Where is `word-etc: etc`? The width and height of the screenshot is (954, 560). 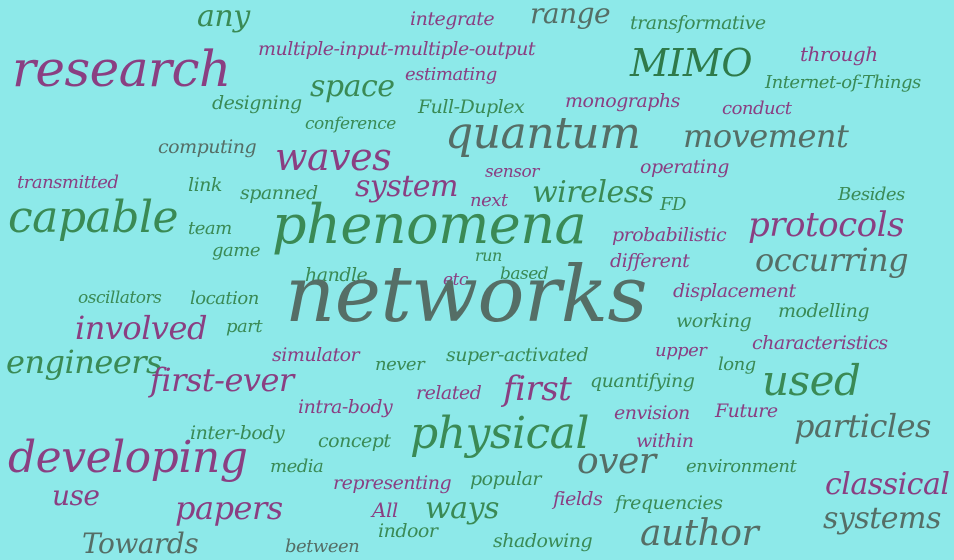
word-etc: etc is located at coordinates (455, 280).